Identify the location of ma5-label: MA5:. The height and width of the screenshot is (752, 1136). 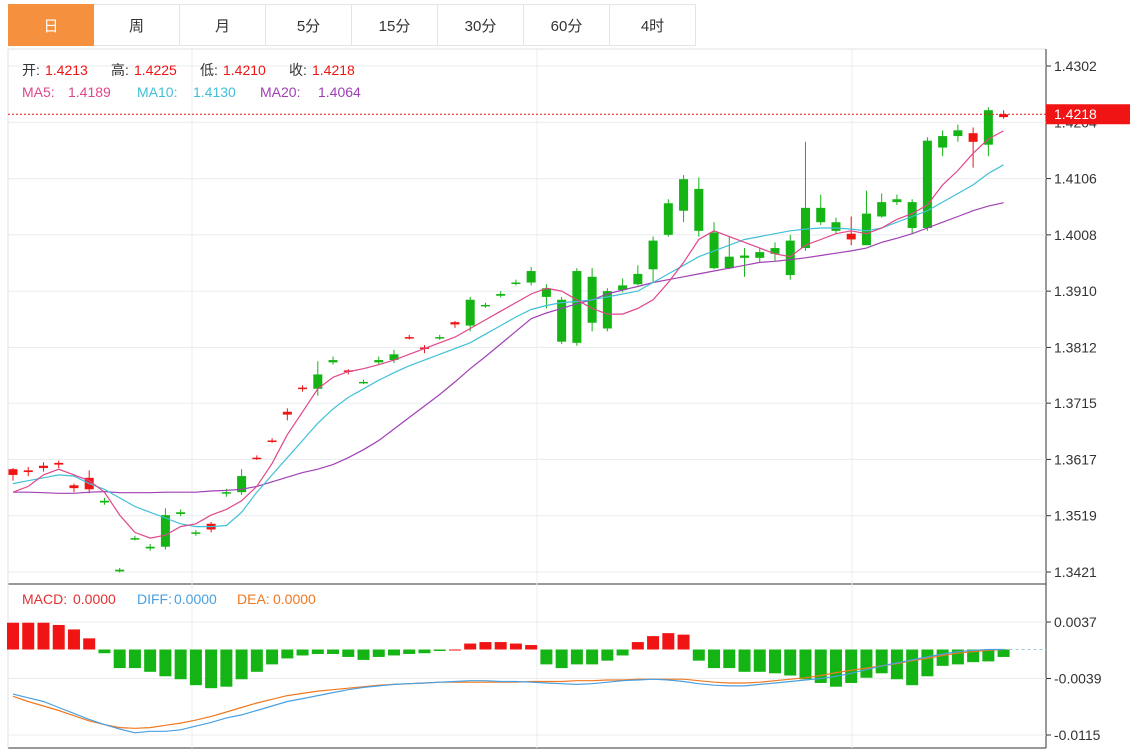
(38, 92).